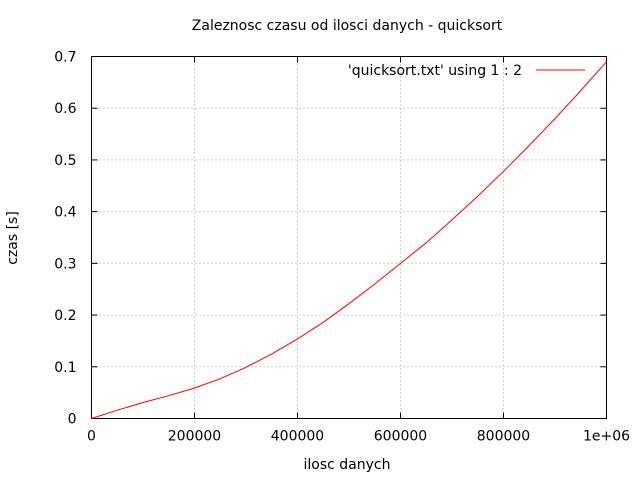  I want to click on x-tick-label: 0, so click(91, 437).